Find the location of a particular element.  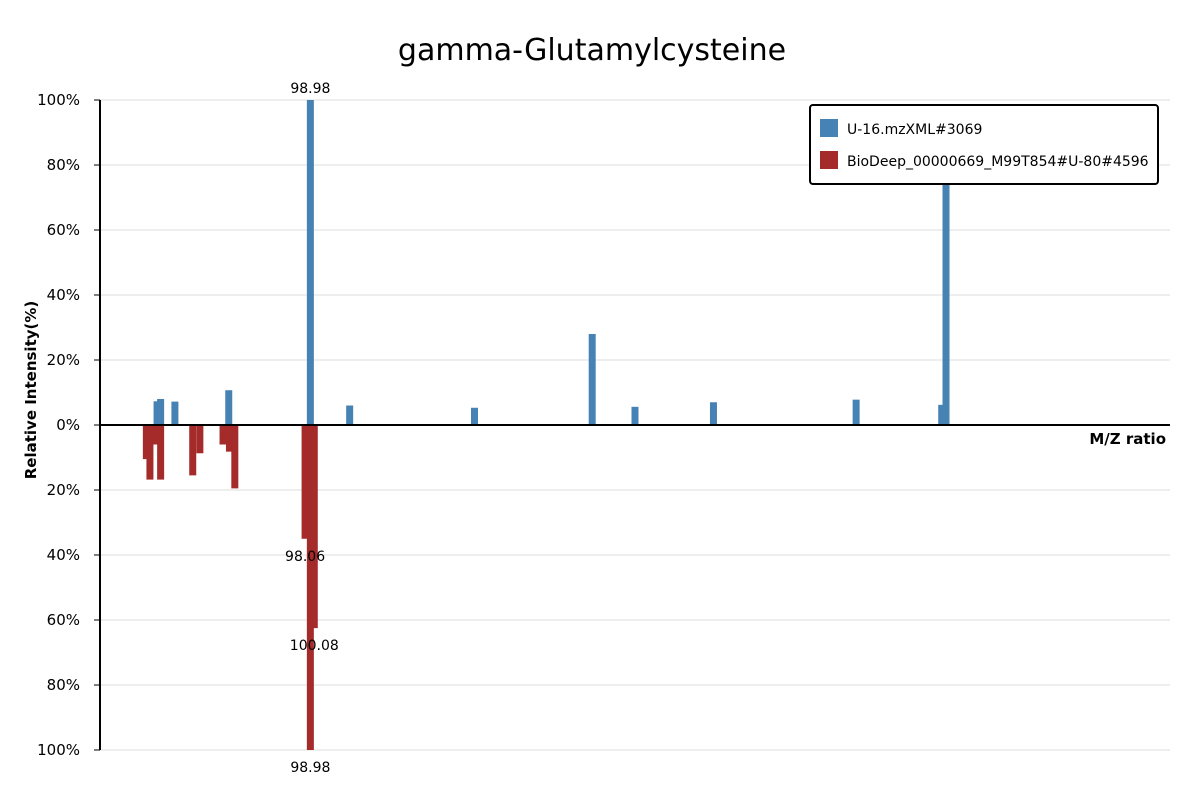

y-tick-labels: 100% 80% 60% 40% 20% 0% 20% 40% 60% 80% 100% is located at coordinates (58, 425).